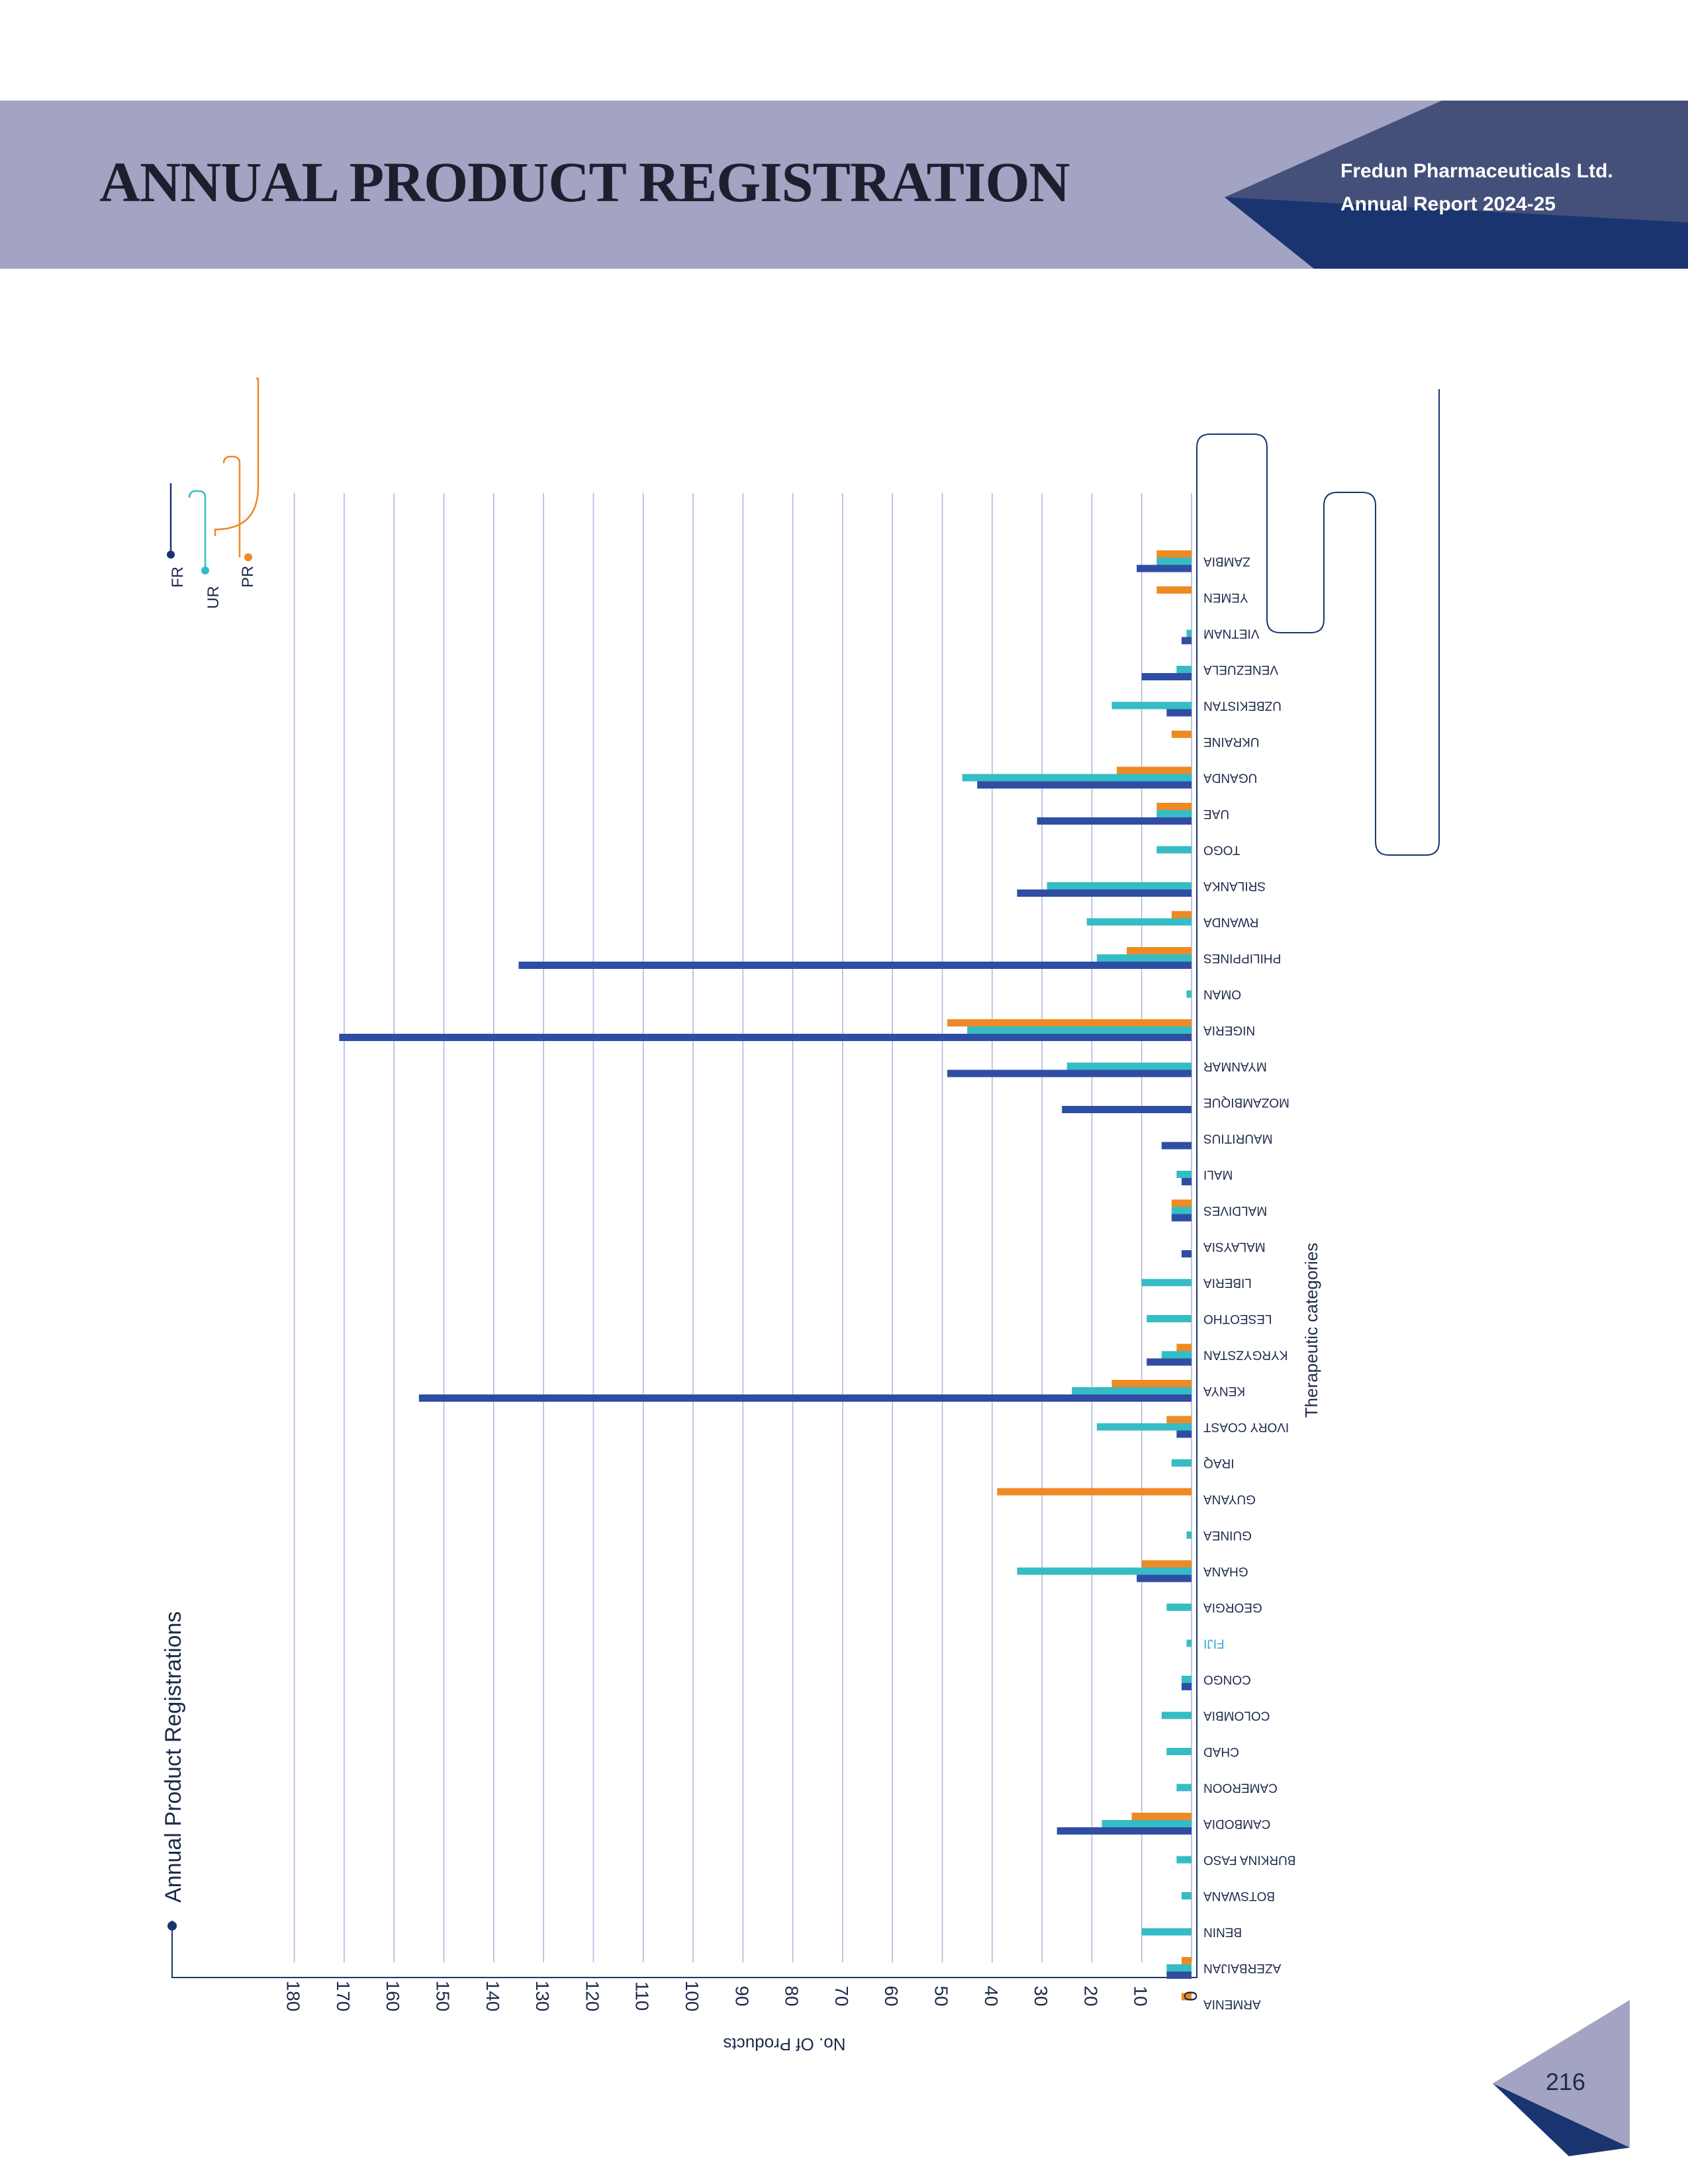 This screenshot has height=2184, width=1688. What do you see at coordinates (1232, 1607) in the screenshot?
I see `category-label: GEORGIA` at bounding box center [1232, 1607].